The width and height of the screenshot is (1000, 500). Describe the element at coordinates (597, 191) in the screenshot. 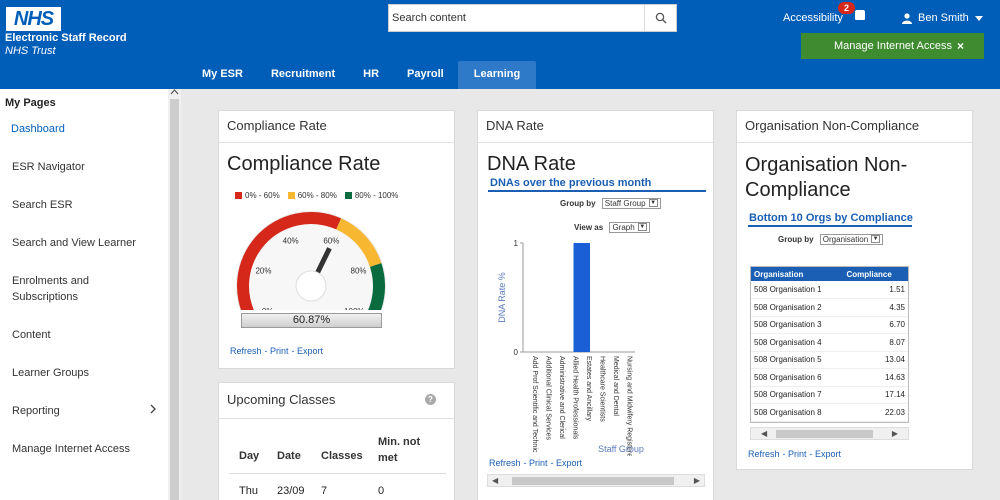

I see `dna-subheading-rule` at that location.